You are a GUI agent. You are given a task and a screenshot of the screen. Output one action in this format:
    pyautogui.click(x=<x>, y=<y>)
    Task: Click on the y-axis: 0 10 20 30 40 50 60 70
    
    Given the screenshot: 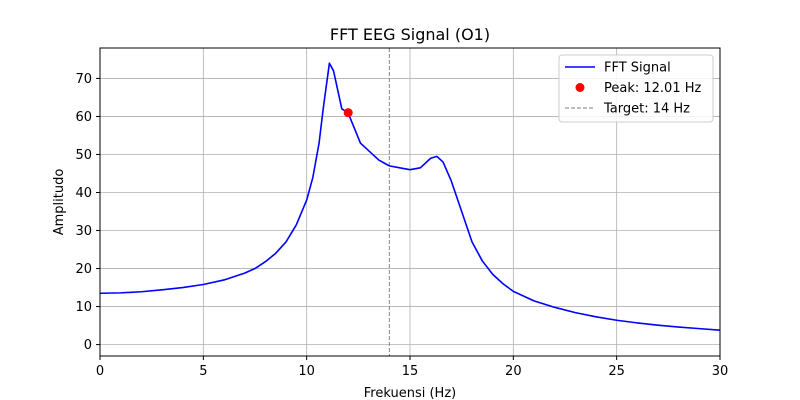 What is the action you would take?
    pyautogui.click(x=87, y=212)
    